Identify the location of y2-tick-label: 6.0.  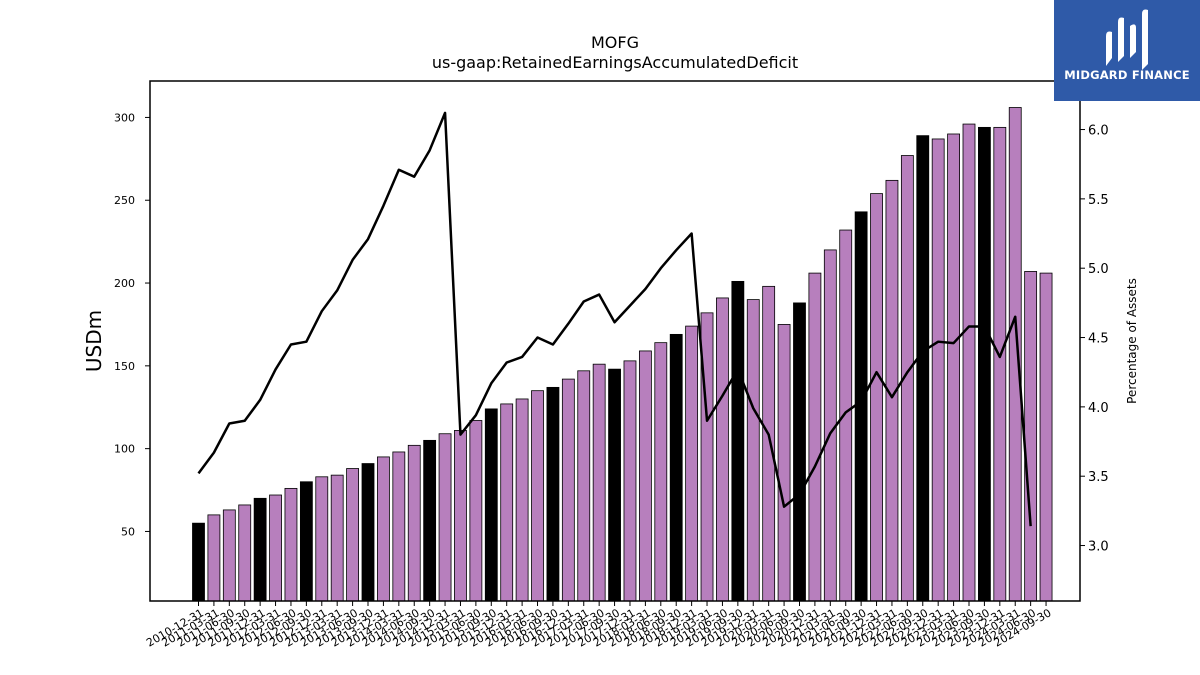
(1098, 131).